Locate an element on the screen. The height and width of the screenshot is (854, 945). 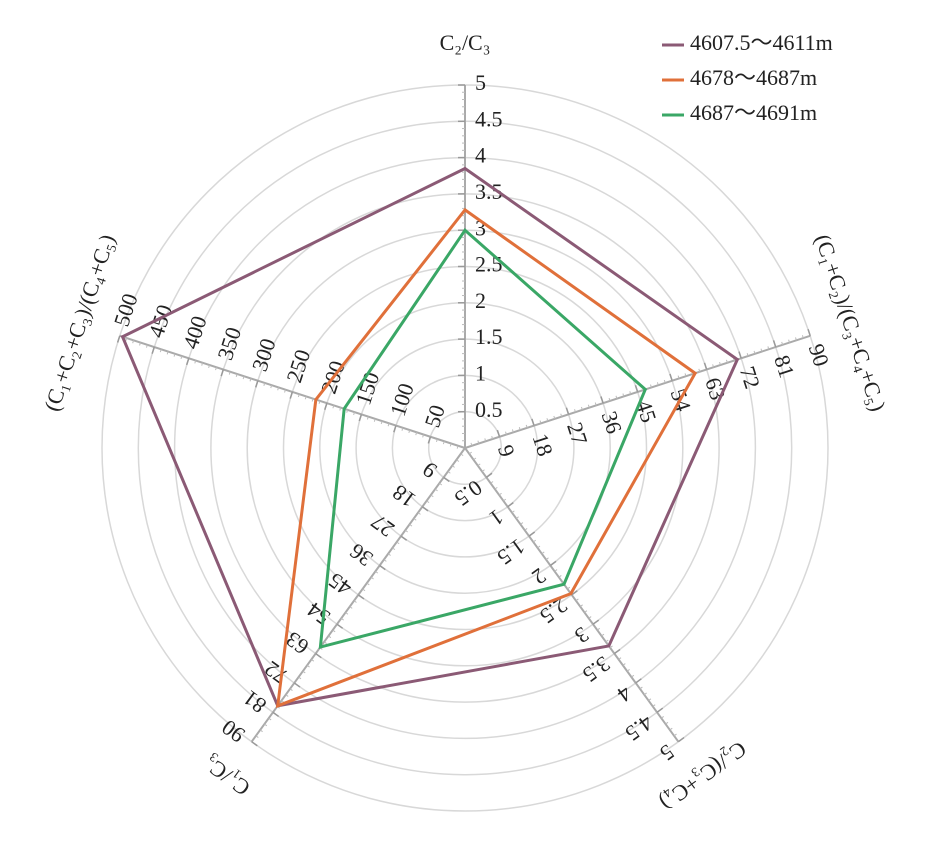
tick-label: 2 is located at coordinates (480, 300).